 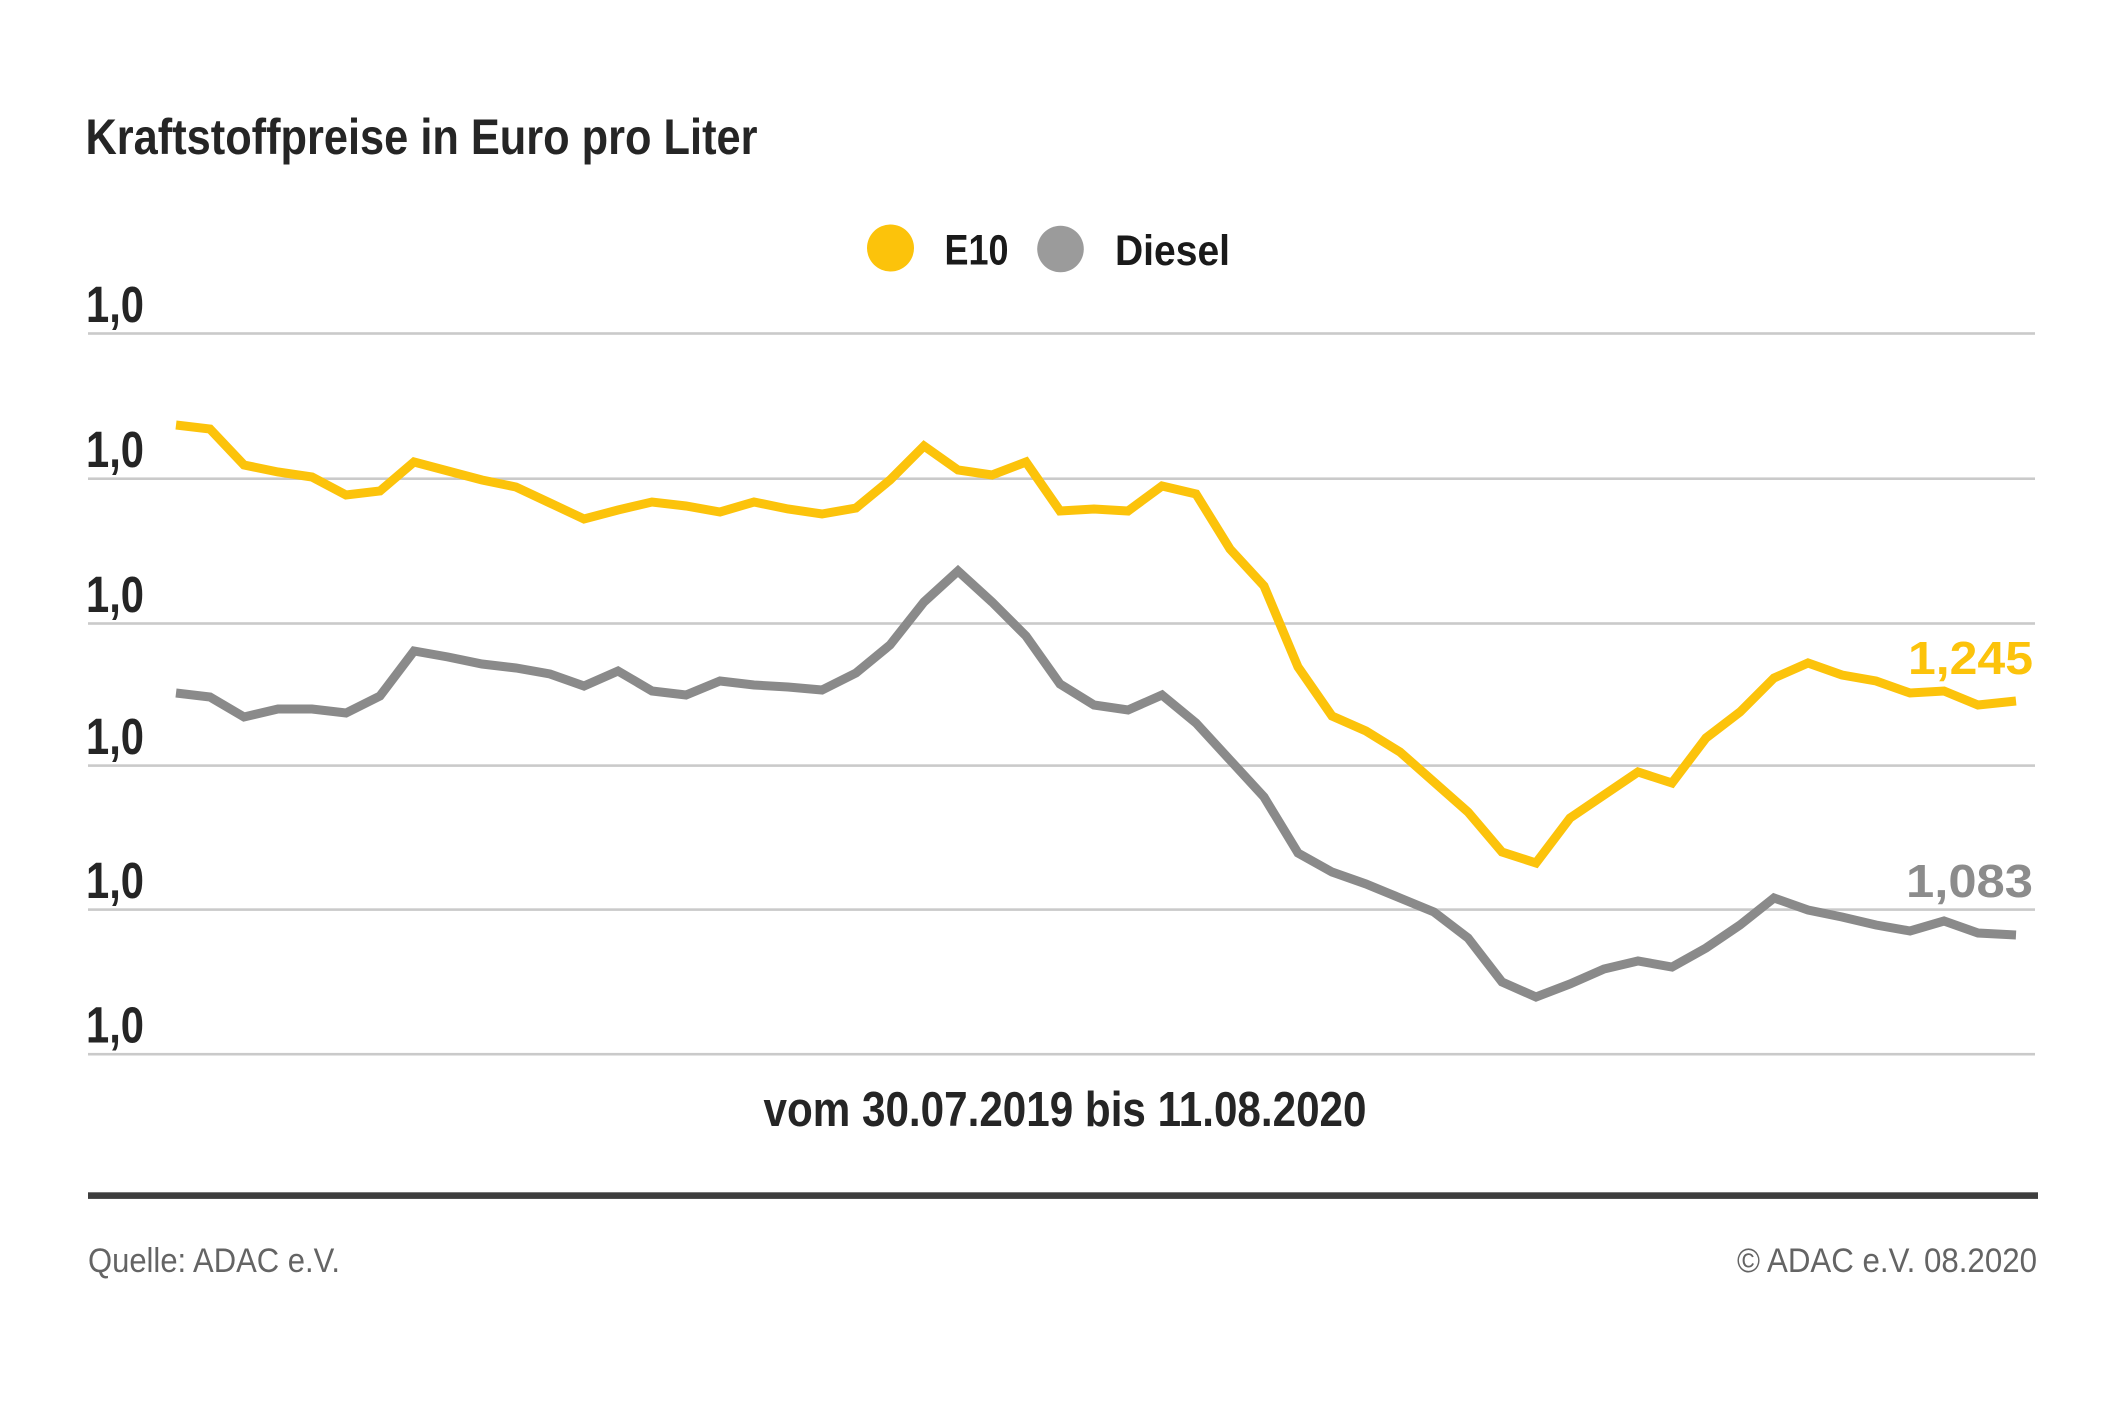 What do you see at coordinates (1065, 1109) in the screenshot?
I see `svg-text: vom 30.07.2019 bis 11.08.2020` at bounding box center [1065, 1109].